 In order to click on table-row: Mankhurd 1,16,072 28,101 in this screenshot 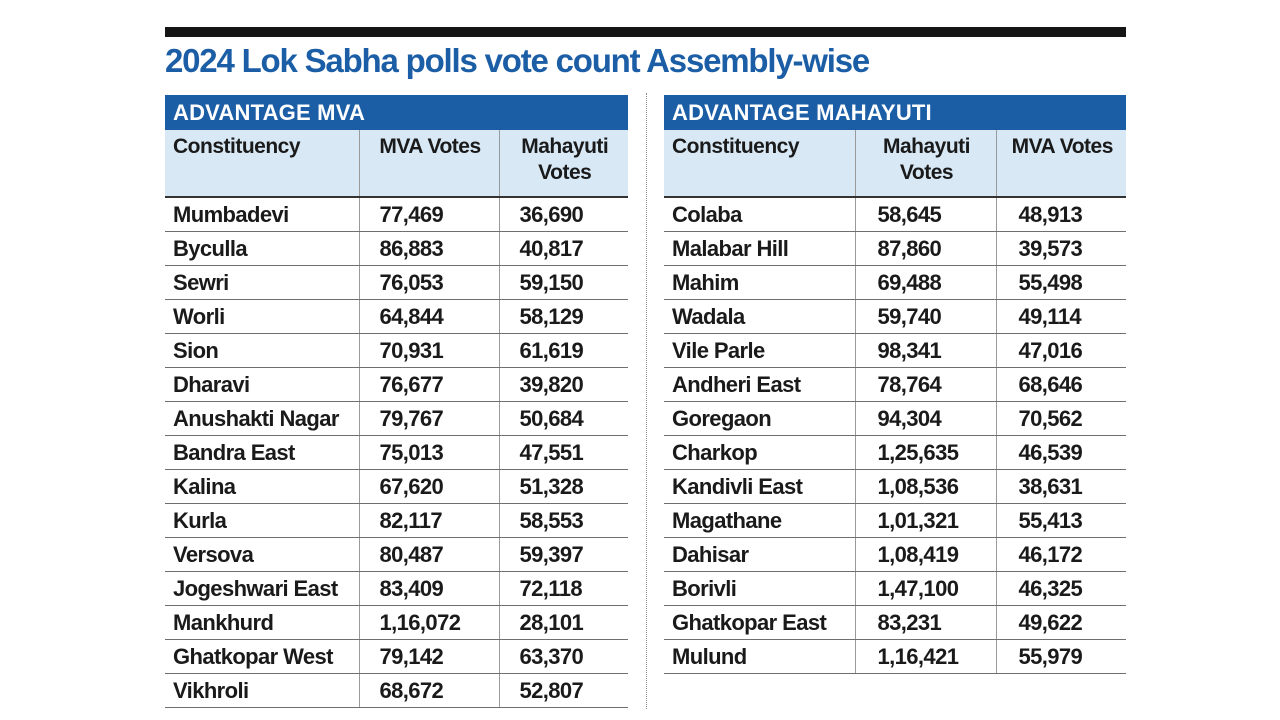, I will do `click(396, 622)`.